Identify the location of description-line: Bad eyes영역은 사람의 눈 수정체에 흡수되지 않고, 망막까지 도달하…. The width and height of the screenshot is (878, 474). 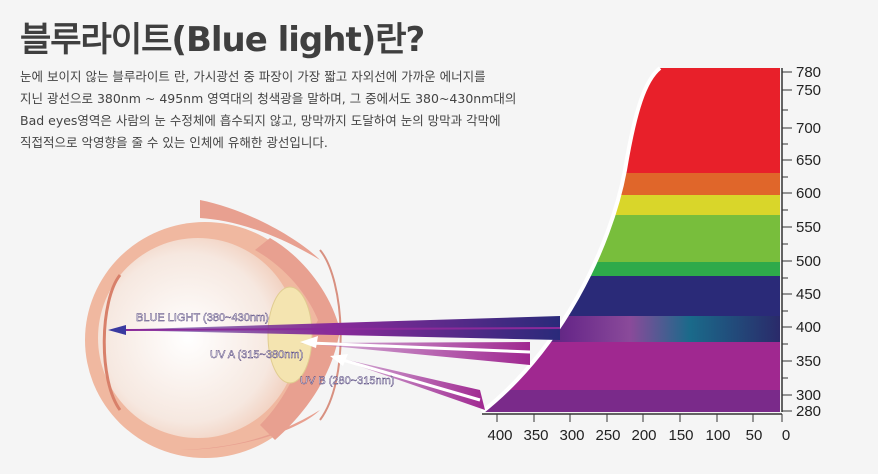
(260, 120).